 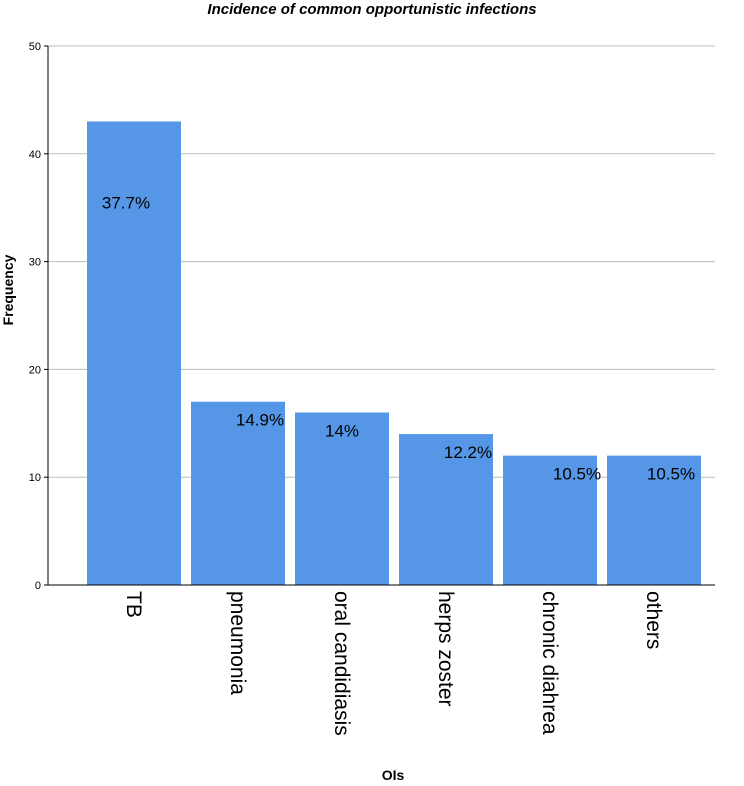 What do you see at coordinates (342, 431) in the screenshot?
I see `bar-data-label: 14%` at bounding box center [342, 431].